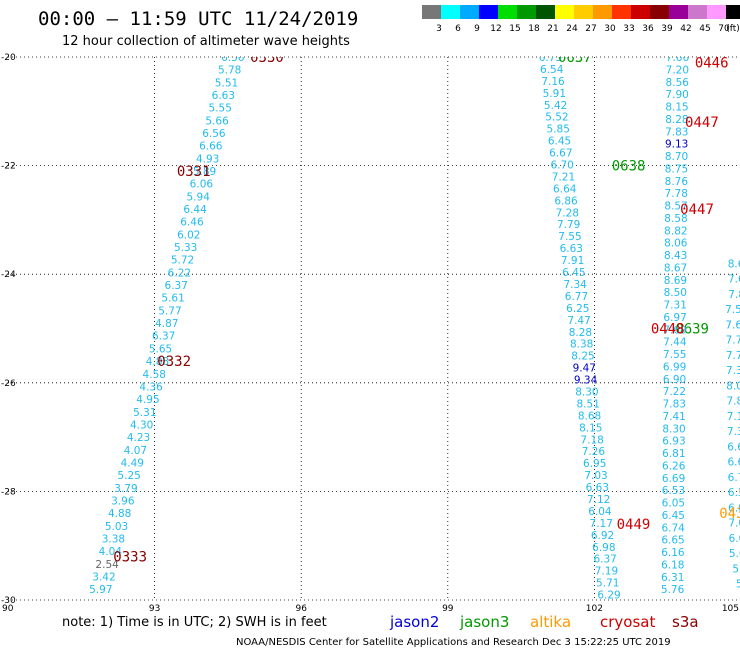  Describe the element at coordinates (552, 29) in the screenshot. I see `colorbar-label: 21` at that location.